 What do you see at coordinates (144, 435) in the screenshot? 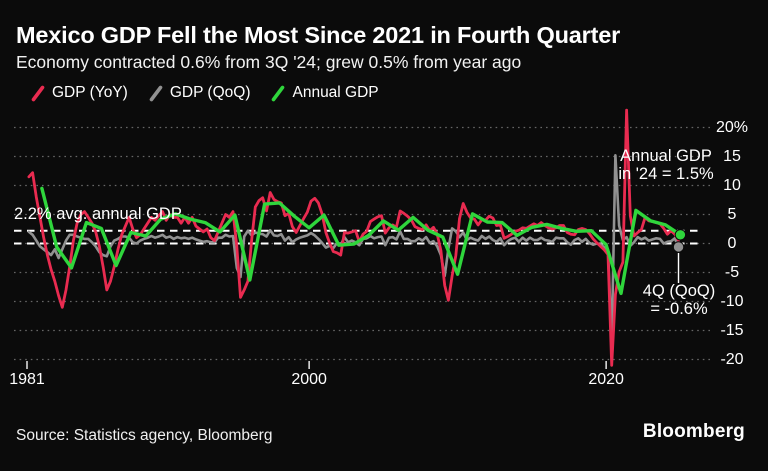
I see `source-note: Source: Statistics agency, Bloomberg` at bounding box center [144, 435].